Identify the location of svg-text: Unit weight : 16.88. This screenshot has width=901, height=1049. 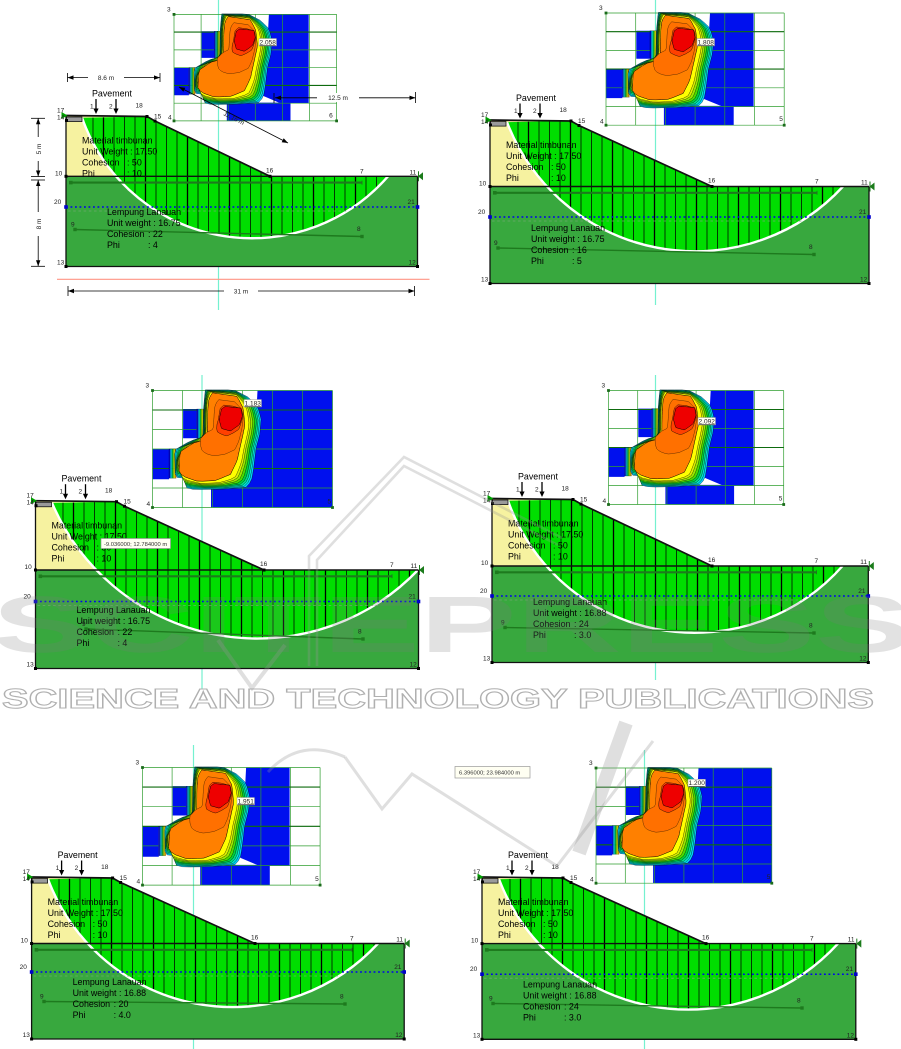
(110, 993).